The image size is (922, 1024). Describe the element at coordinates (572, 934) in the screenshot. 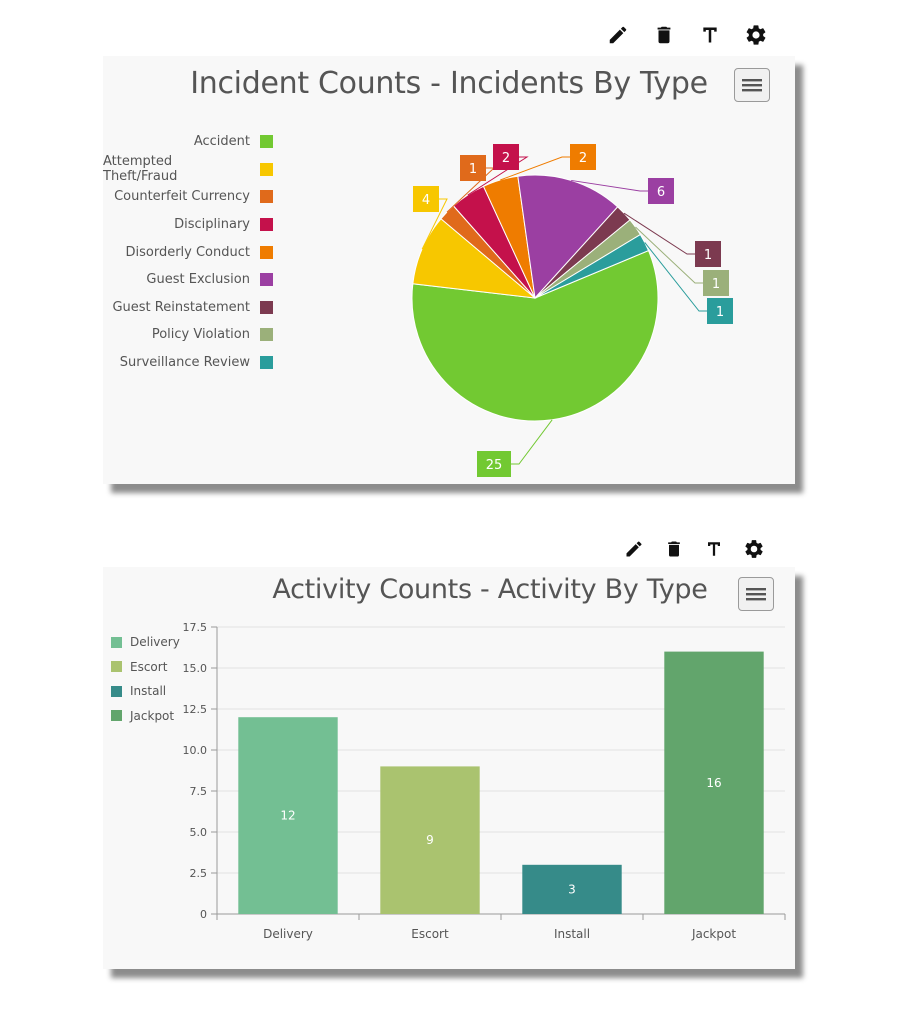

I see `x-tick-label: Install` at that location.